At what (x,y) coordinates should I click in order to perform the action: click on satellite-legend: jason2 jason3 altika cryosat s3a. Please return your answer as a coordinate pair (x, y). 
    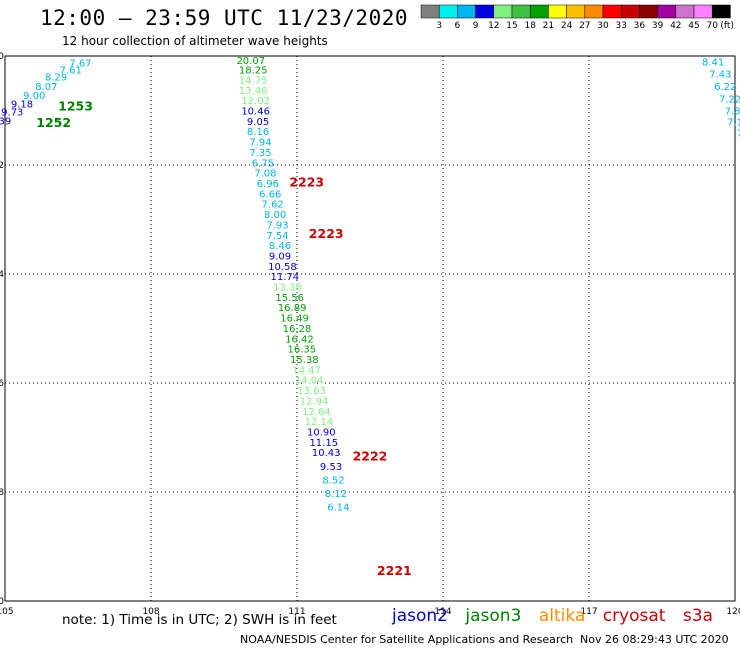
    Looking at the image, I should click on (558, 616).